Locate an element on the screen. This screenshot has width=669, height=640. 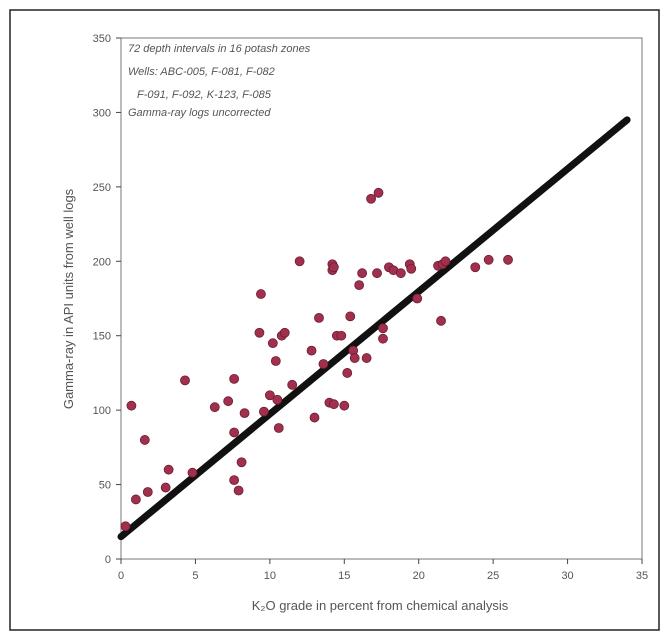
y-tick-label: 50 is located at coordinates (105, 486).